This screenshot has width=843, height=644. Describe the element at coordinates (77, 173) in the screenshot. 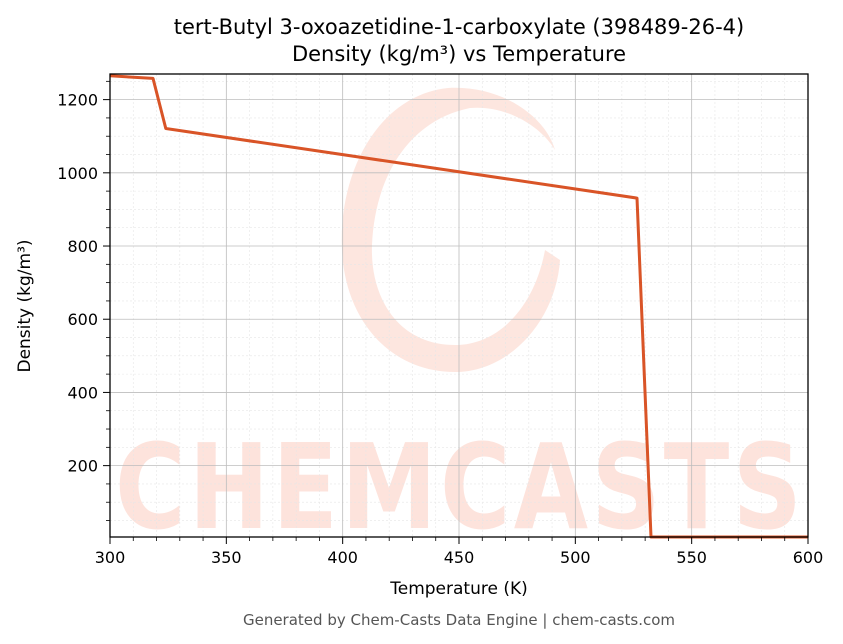

I see `y-tick-label: 1000` at that location.